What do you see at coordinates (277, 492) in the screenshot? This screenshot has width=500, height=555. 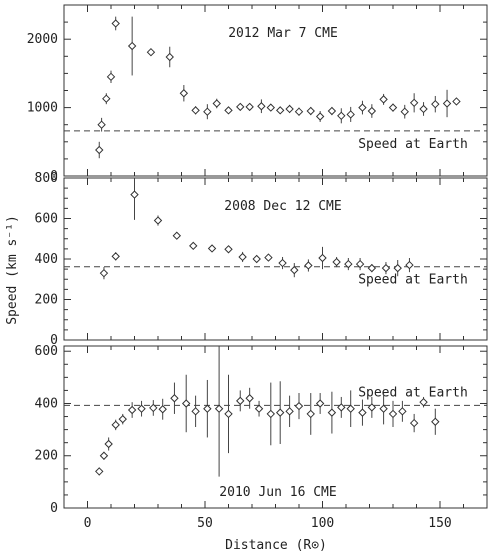 I see `panel-title: 2010 Jun 16 CME` at bounding box center [277, 492].